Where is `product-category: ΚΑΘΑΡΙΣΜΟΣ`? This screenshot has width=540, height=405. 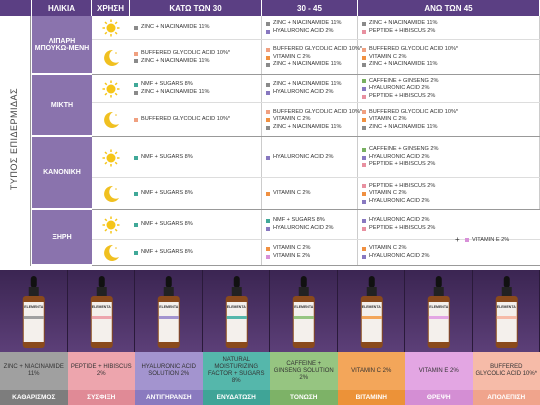
product-category: ΚΑΘΑΡΙΣΜΟΣ is located at coordinates (34, 397).